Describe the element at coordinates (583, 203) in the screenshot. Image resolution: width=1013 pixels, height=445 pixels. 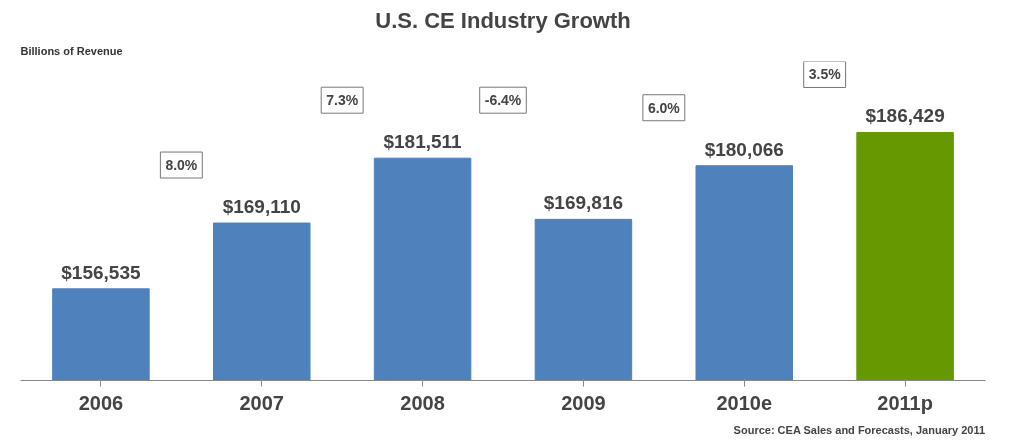
I see `data-label: $169,816` at that location.